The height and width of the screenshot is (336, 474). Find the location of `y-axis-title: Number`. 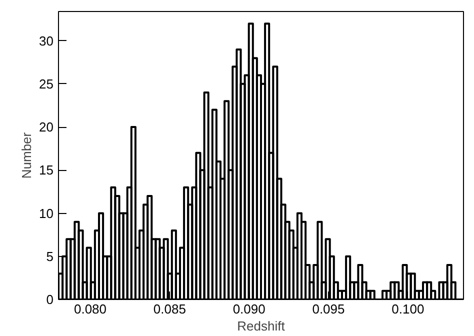

y-axis-title: Number is located at coordinates (26, 155).